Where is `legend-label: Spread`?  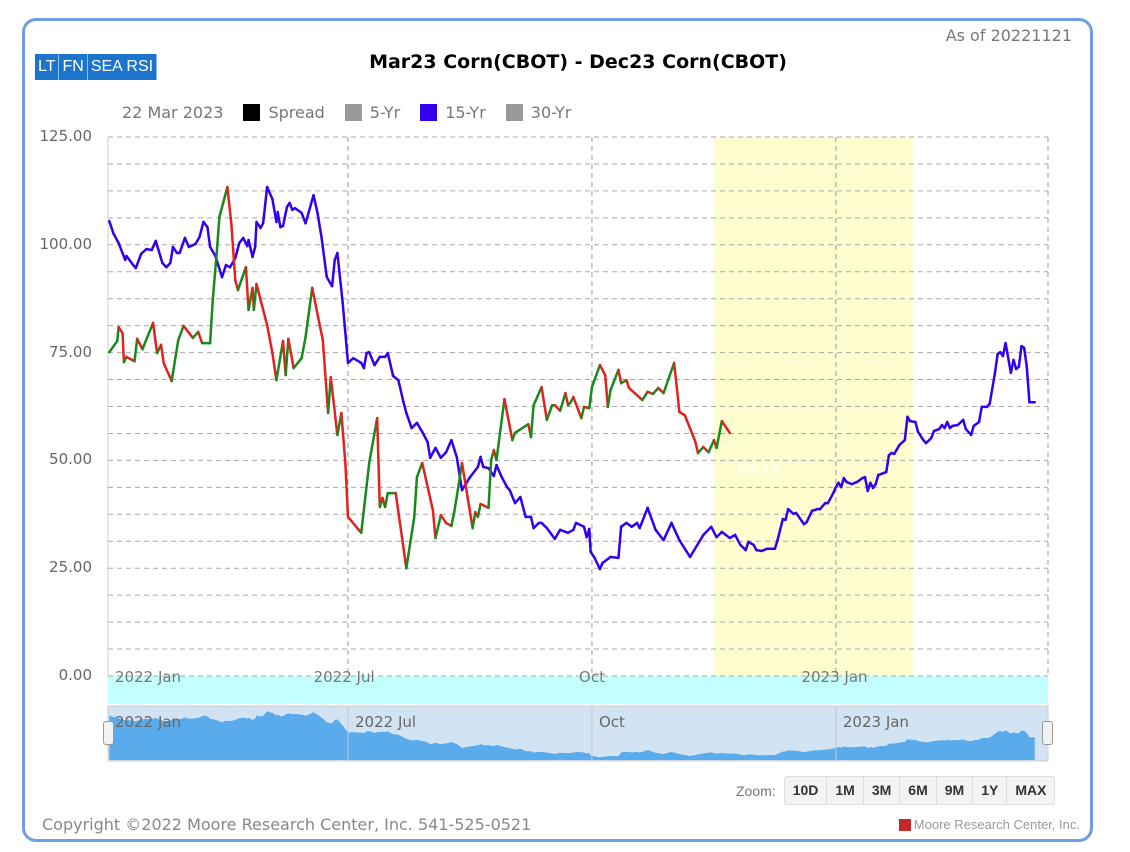 legend-label: Spread is located at coordinates (296, 112).